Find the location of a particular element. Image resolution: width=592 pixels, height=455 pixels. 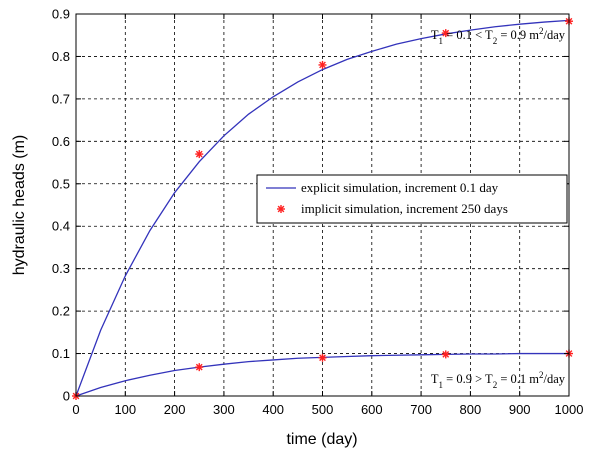

annotation-1-part-0: T is located at coordinates (435, 35).